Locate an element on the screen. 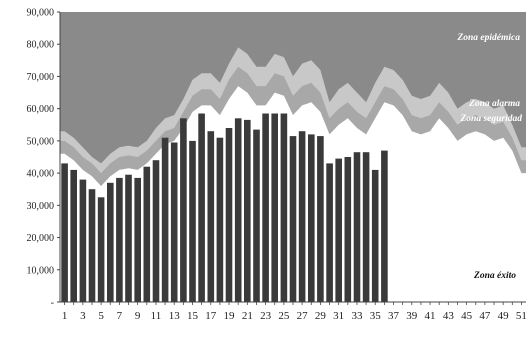  y-tick-label: 70,000 is located at coordinates (41, 77).